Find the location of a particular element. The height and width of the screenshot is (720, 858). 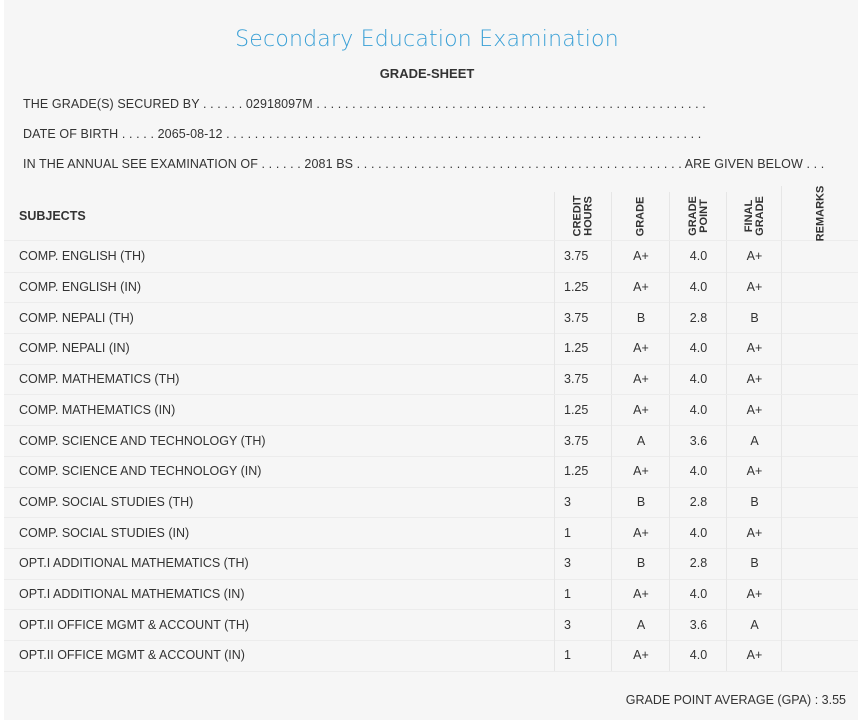

subject-cell: COMP. SCIENCE AND TECHNOLOGY (IN) is located at coordinates (140, 471).